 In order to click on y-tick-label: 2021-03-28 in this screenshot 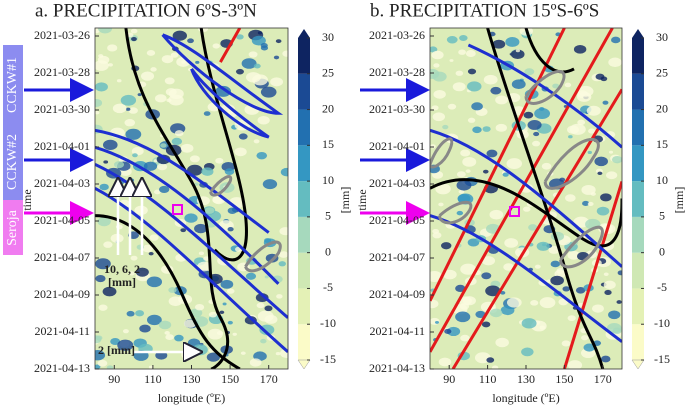, I will do `click(62, 72)`.